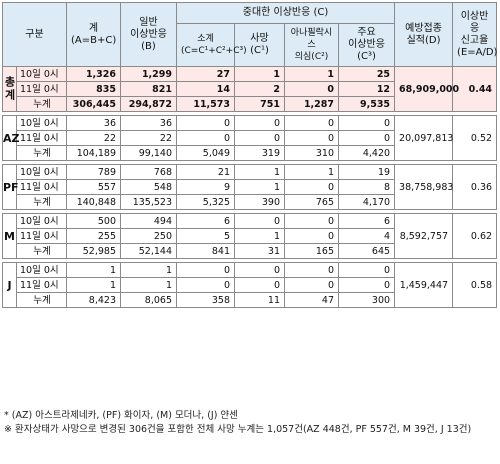 Image resolution: width=500 pixels, height=464 pixels. I want to click on cell-total: 8,423, so click(93, 300).